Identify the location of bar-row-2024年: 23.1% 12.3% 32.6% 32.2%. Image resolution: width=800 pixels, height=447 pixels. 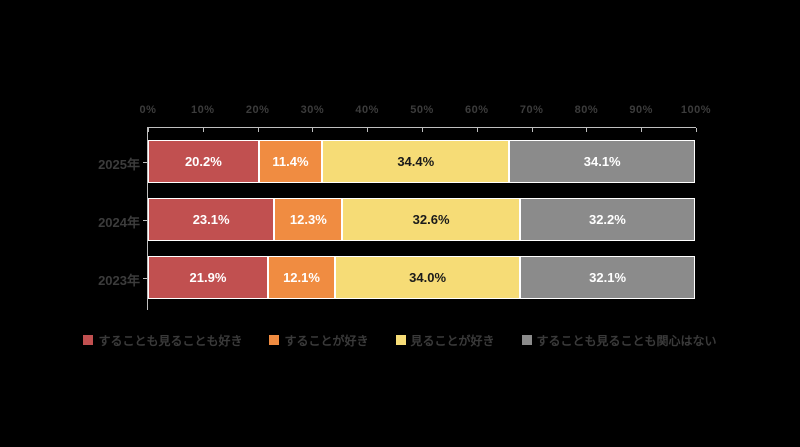
(422, 219).